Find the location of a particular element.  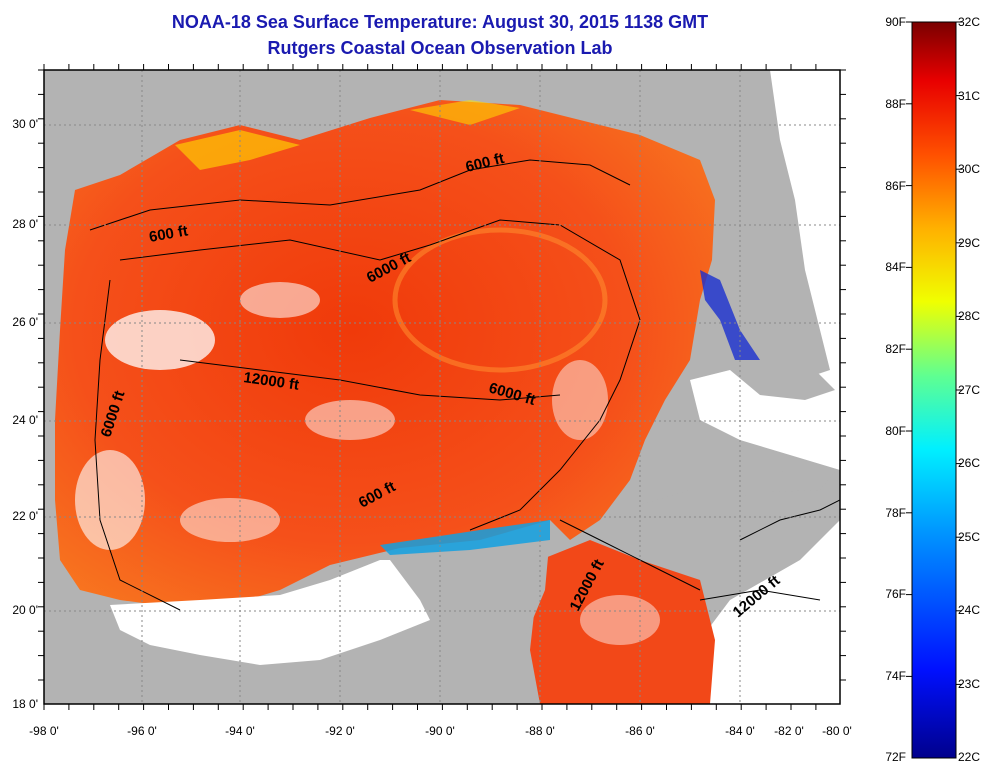

caribbean-sst is located at coordinates (622, 622).